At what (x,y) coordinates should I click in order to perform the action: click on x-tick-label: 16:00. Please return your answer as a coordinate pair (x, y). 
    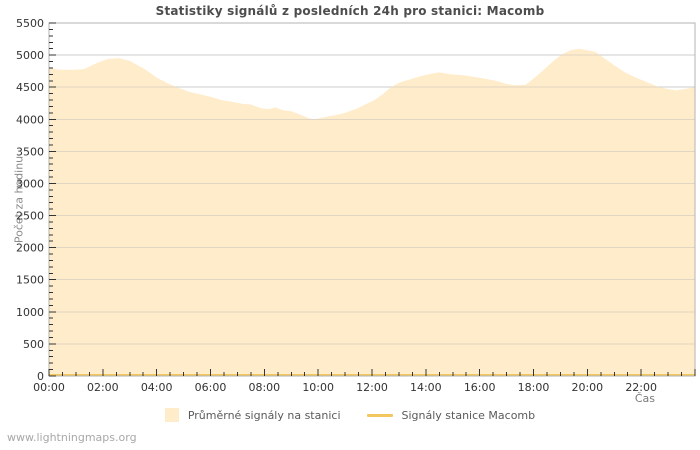
    Looking at the image, I should click on (480, 387).